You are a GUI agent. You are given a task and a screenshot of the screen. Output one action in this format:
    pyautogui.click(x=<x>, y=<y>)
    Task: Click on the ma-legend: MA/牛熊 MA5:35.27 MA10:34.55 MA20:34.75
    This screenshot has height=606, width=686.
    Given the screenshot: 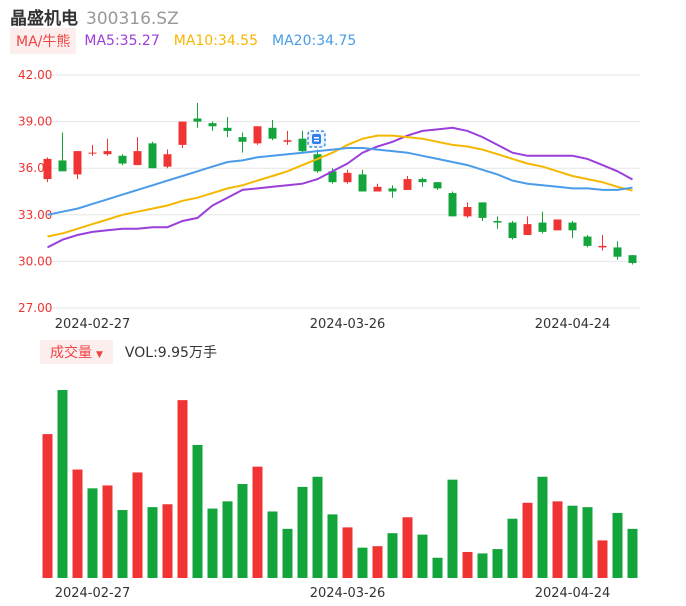 What is the action you would take?
    pyautogui.click(x=190, y=41)
    